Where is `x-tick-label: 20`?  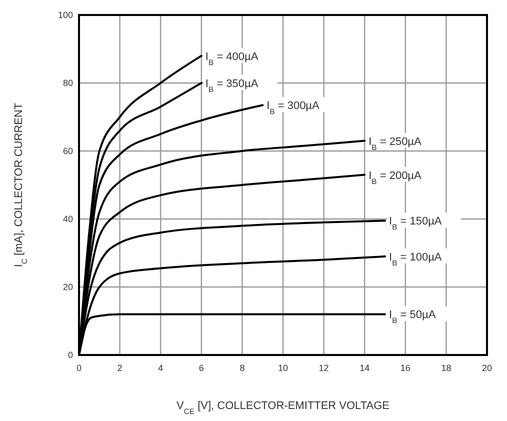
x-tick-label: 20 is located at coordinates (487, 368).